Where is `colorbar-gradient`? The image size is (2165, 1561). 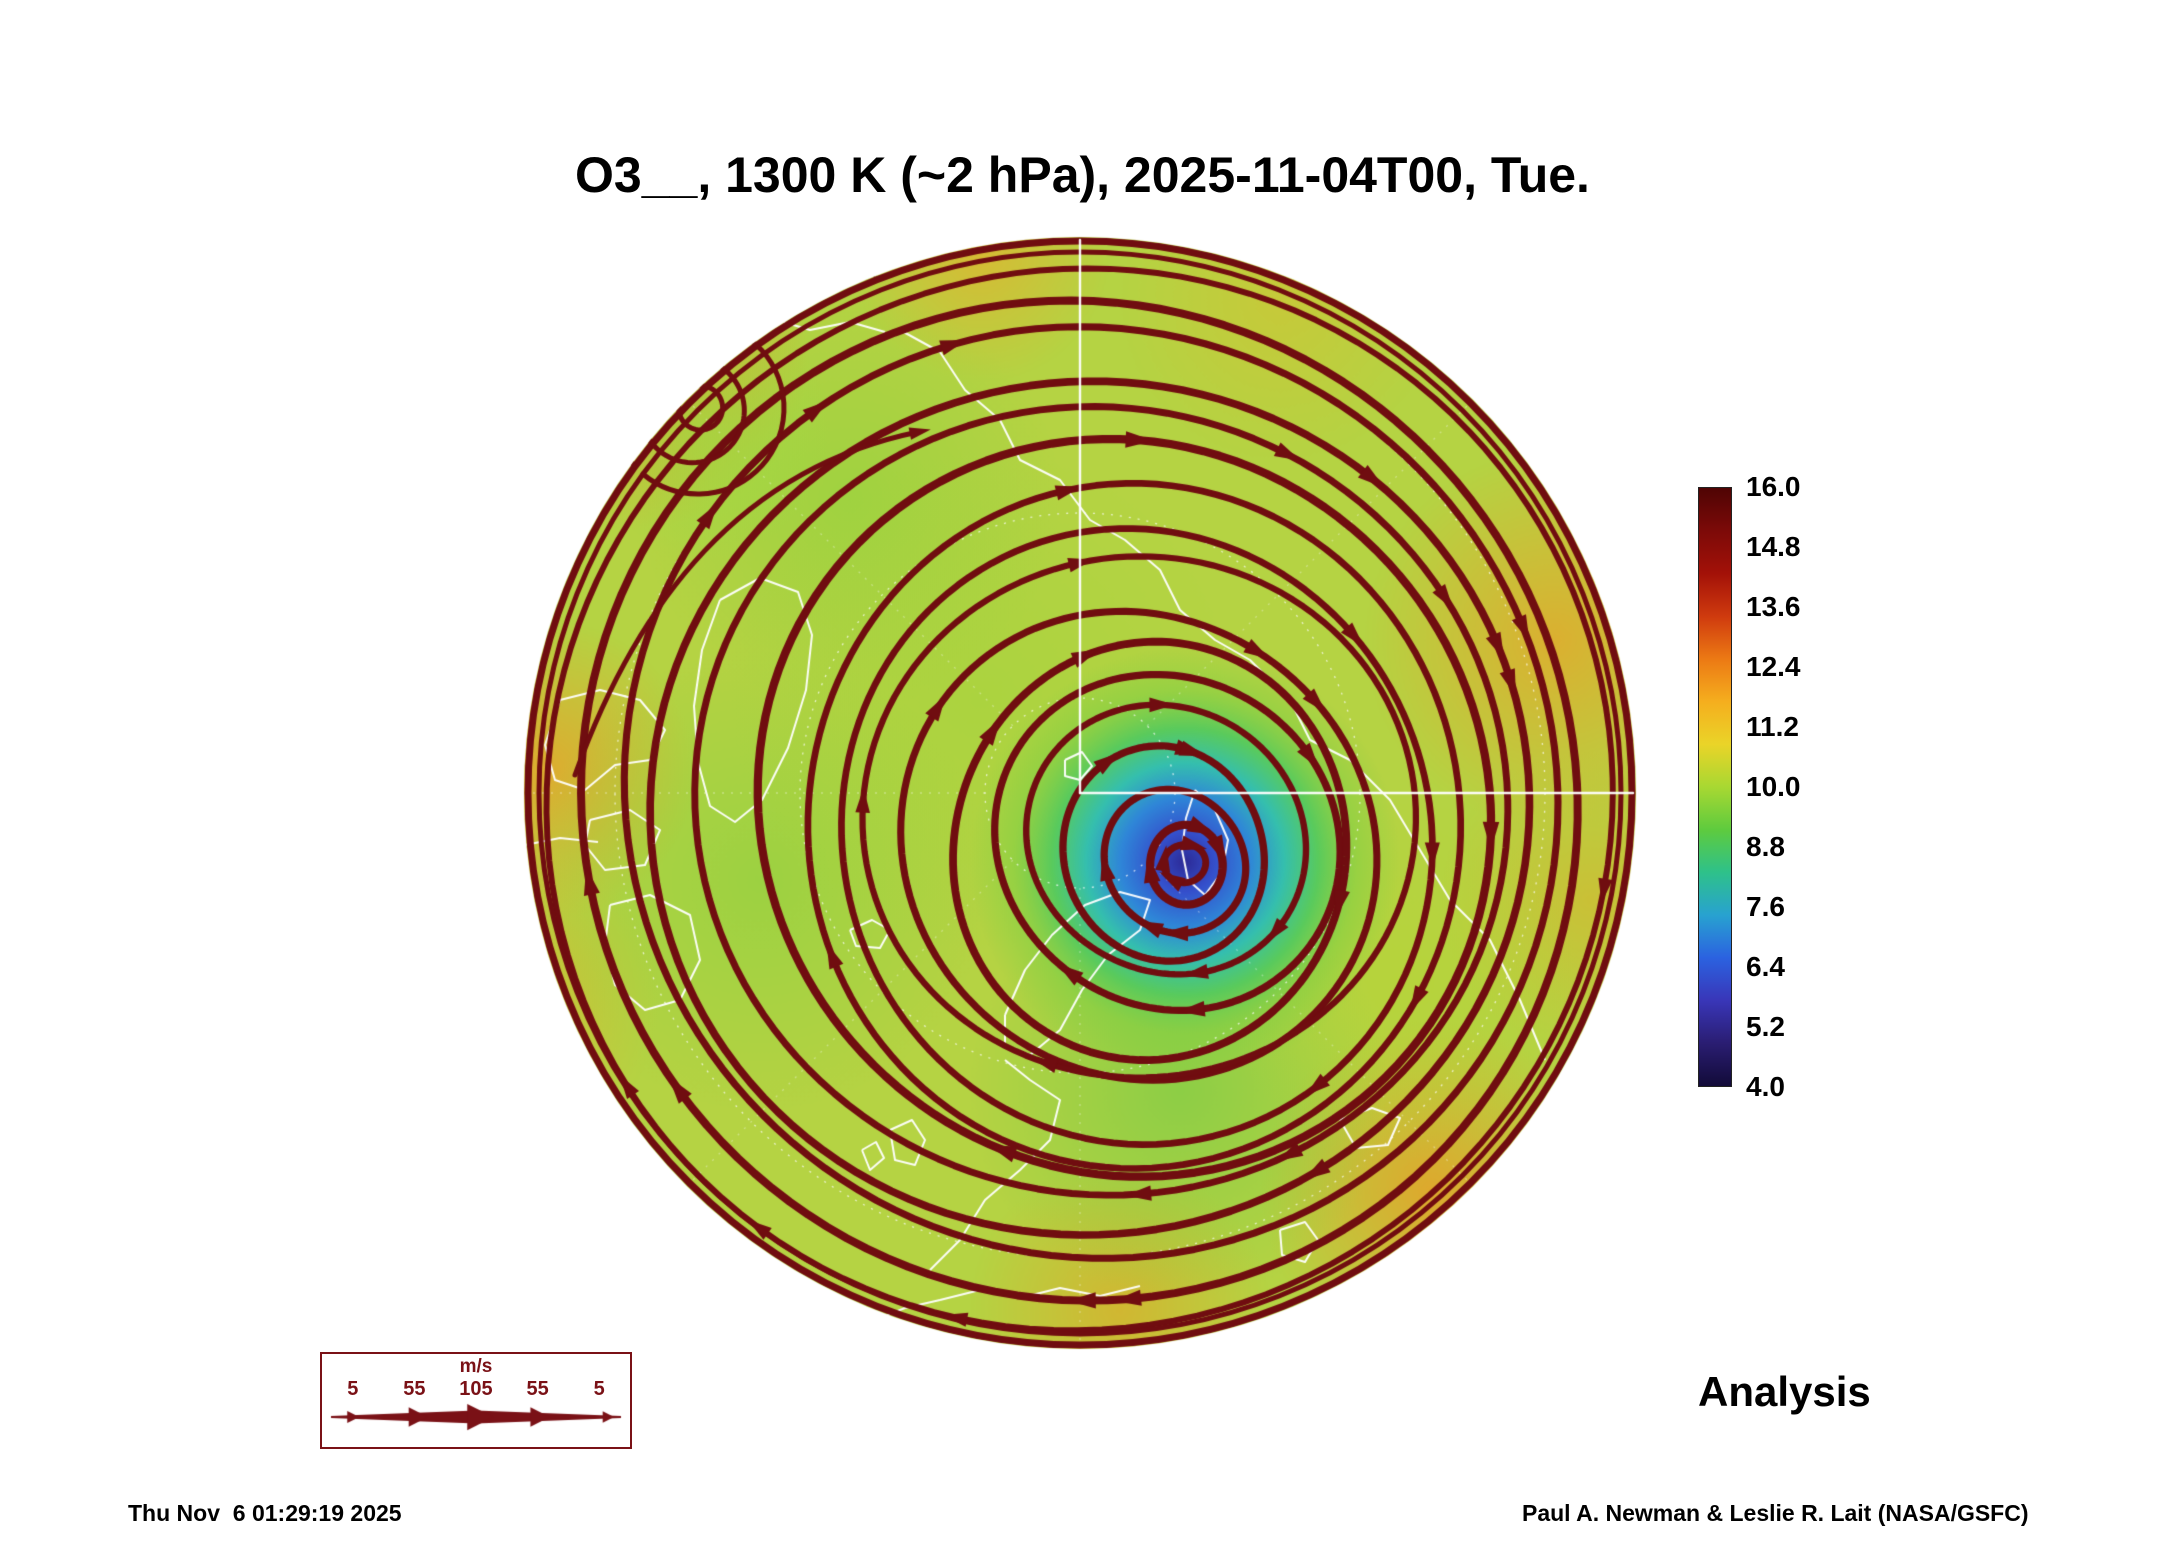
colorbar-gradient is located at coordinates (1715, 787).